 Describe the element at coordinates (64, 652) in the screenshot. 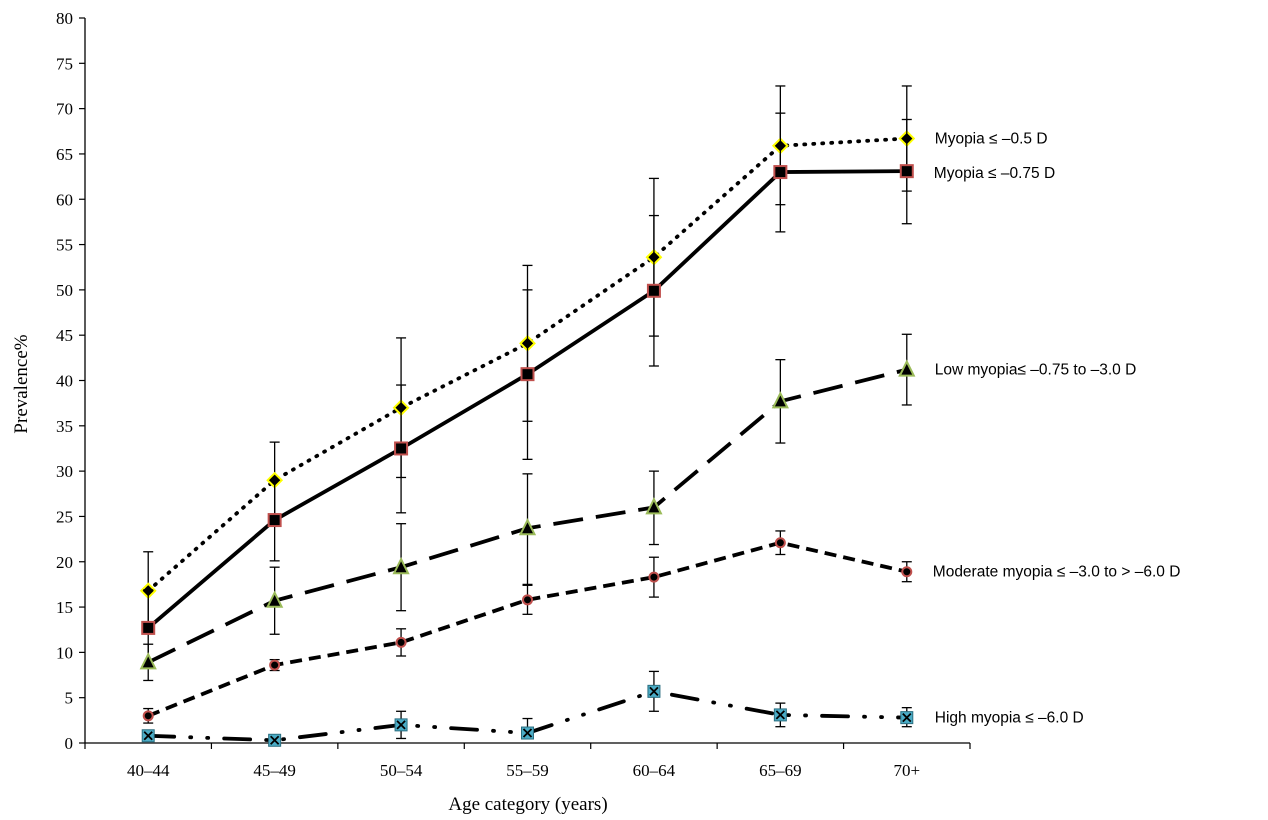

I see `y-tick-label: 10` at that location.